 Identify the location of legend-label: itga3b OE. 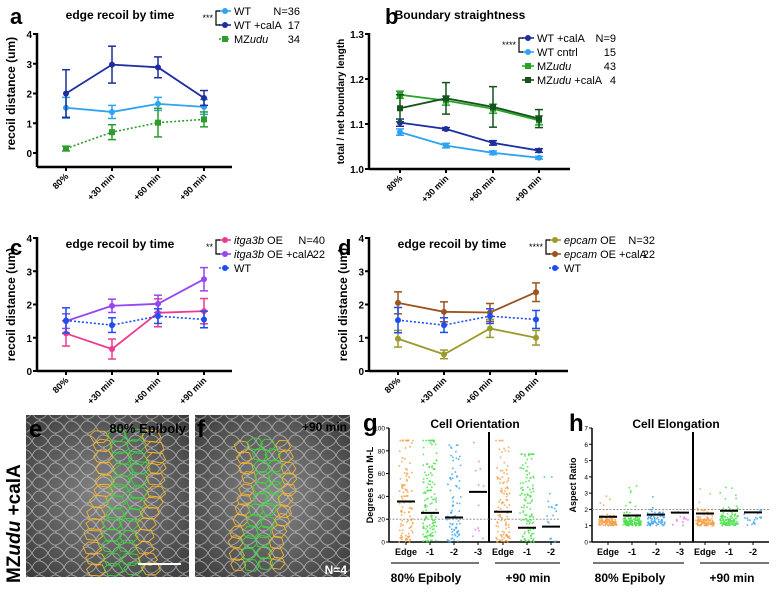
(258, 241).